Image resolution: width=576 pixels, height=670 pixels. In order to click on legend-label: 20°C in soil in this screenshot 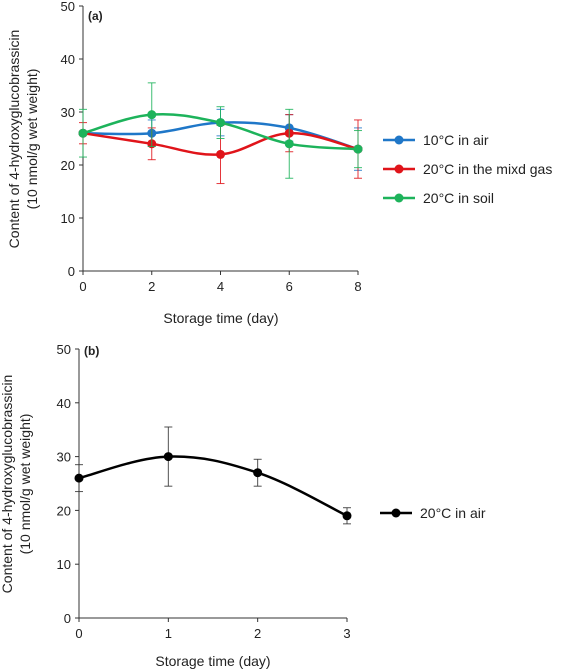, I will do `click(458, 198)`.